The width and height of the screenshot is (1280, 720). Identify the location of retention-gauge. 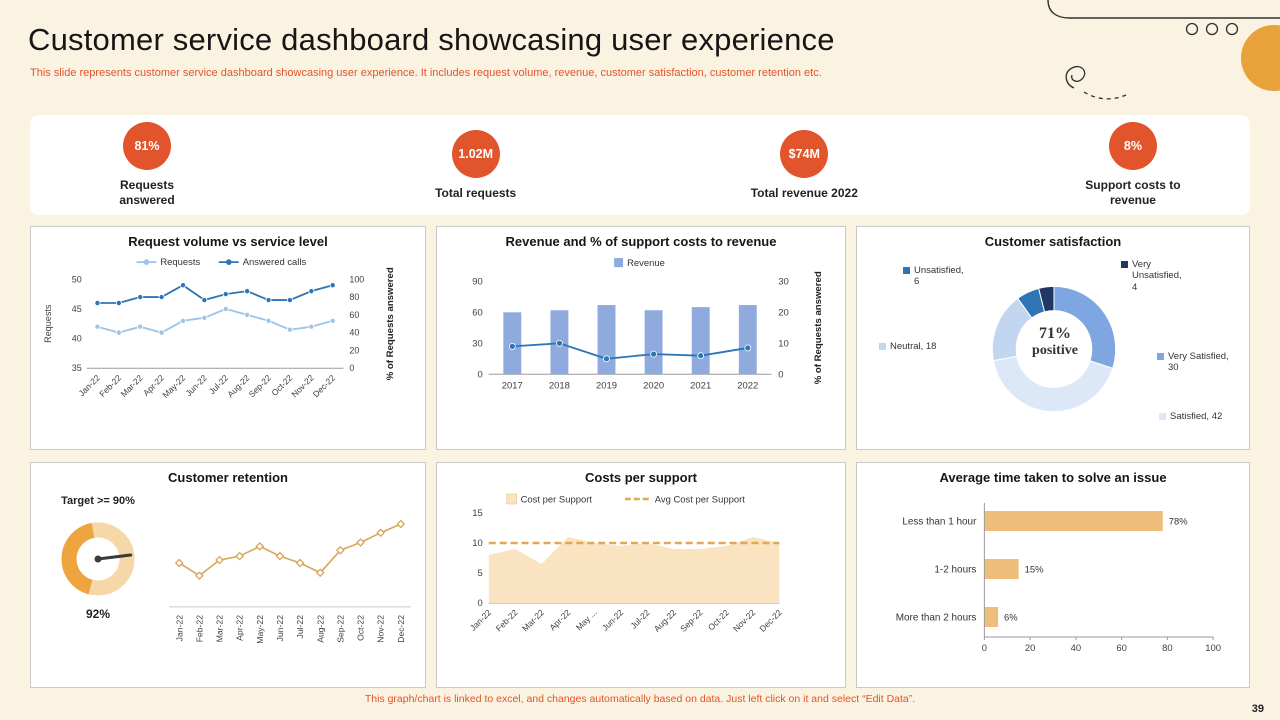
(98, 559).